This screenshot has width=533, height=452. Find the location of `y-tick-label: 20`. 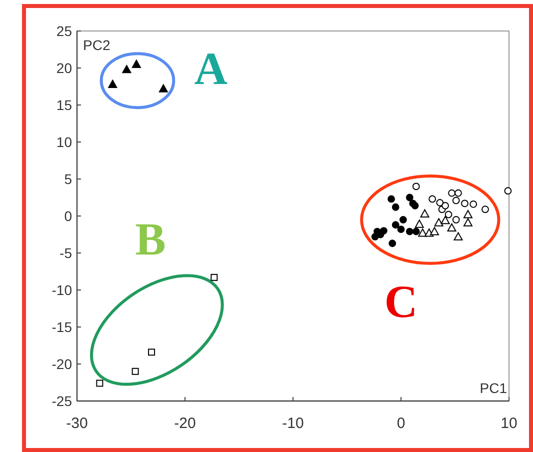

y-tick-label: 20 is located at coordinates (64, 68).